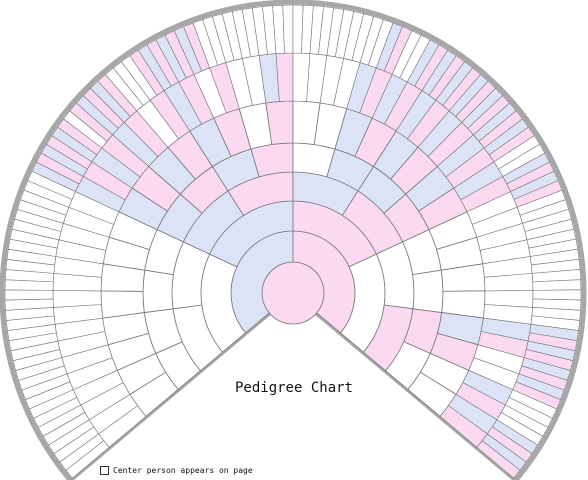 The width and height of the screenshot is (588, 480). What do you see at coordinates (183, 470) in the screenshot?
I see `center-person-label: Center person appears on page` at bounding box center [183, 470].